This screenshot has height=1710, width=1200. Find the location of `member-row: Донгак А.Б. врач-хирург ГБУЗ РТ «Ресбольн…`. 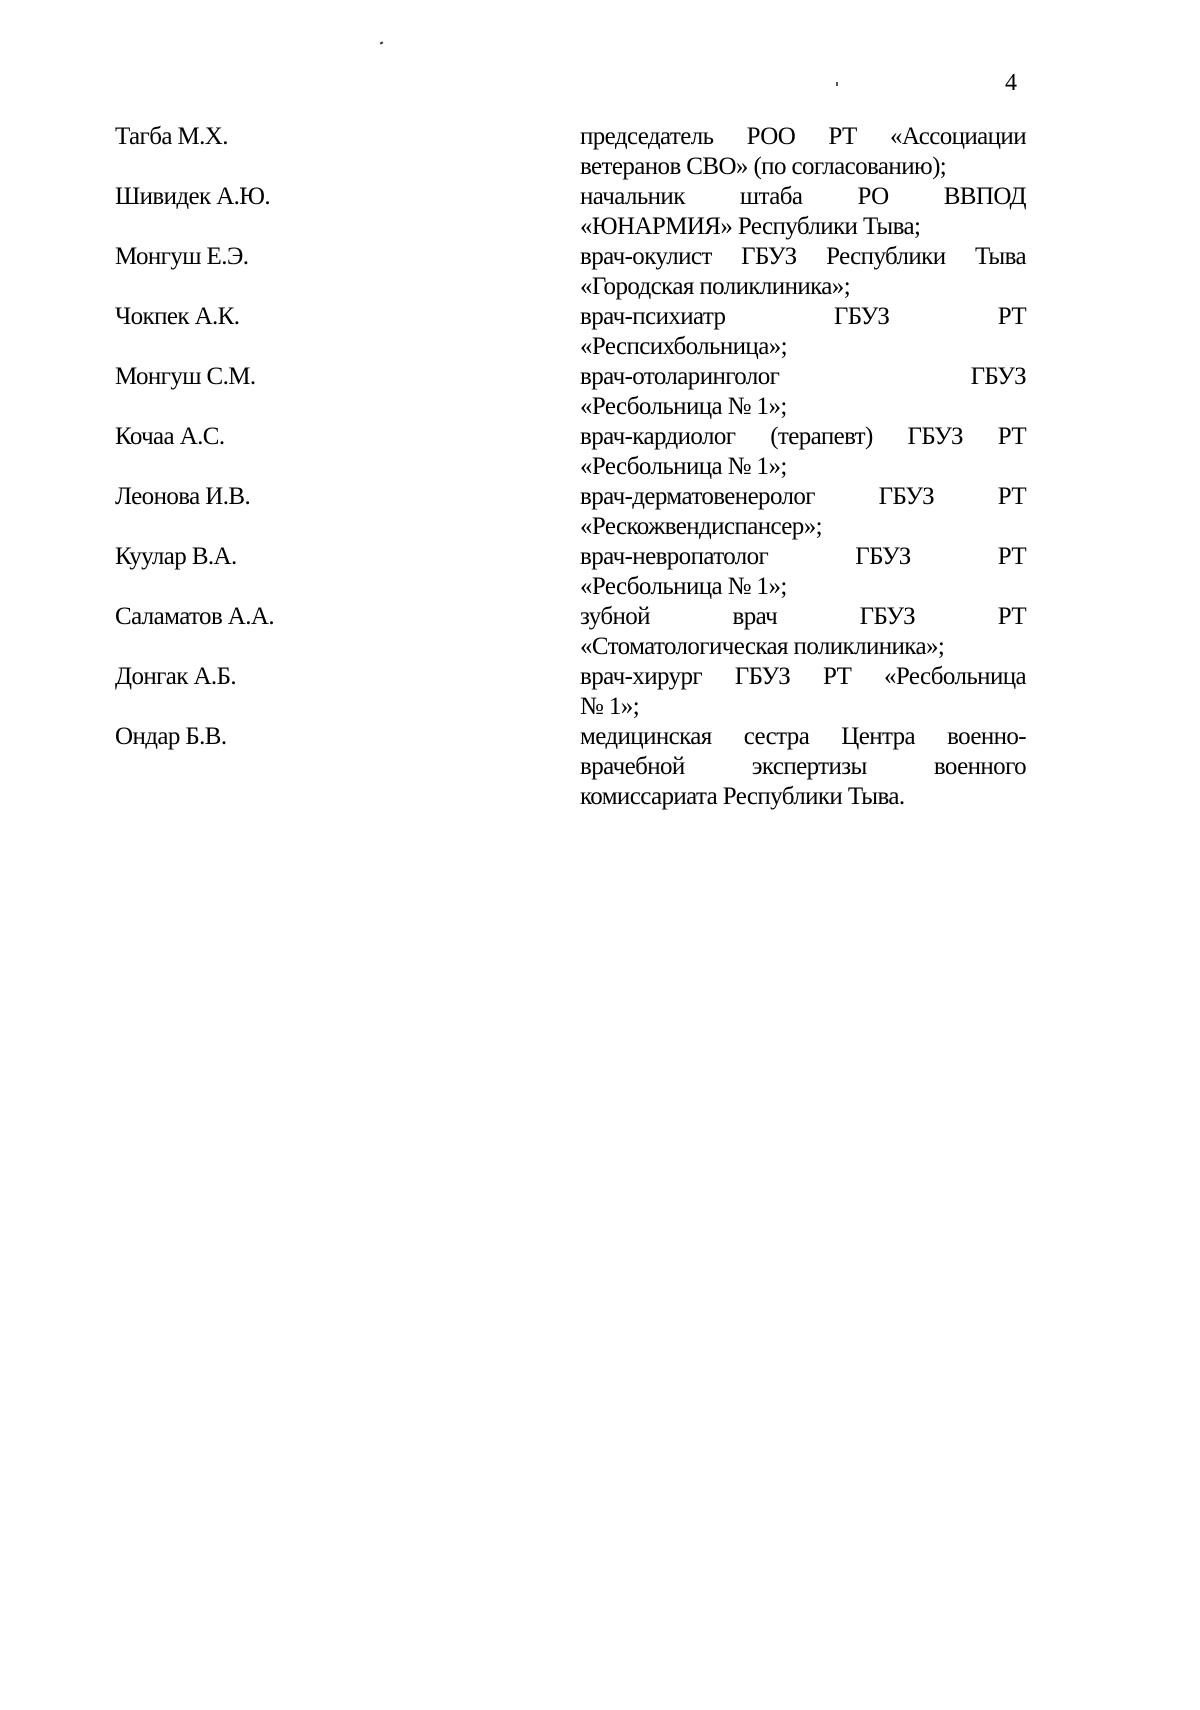

member-row: Донгак А.Б. врач-хирург ГБУЗ РТ «Ресбольн… is located at coordinates (571, 692).